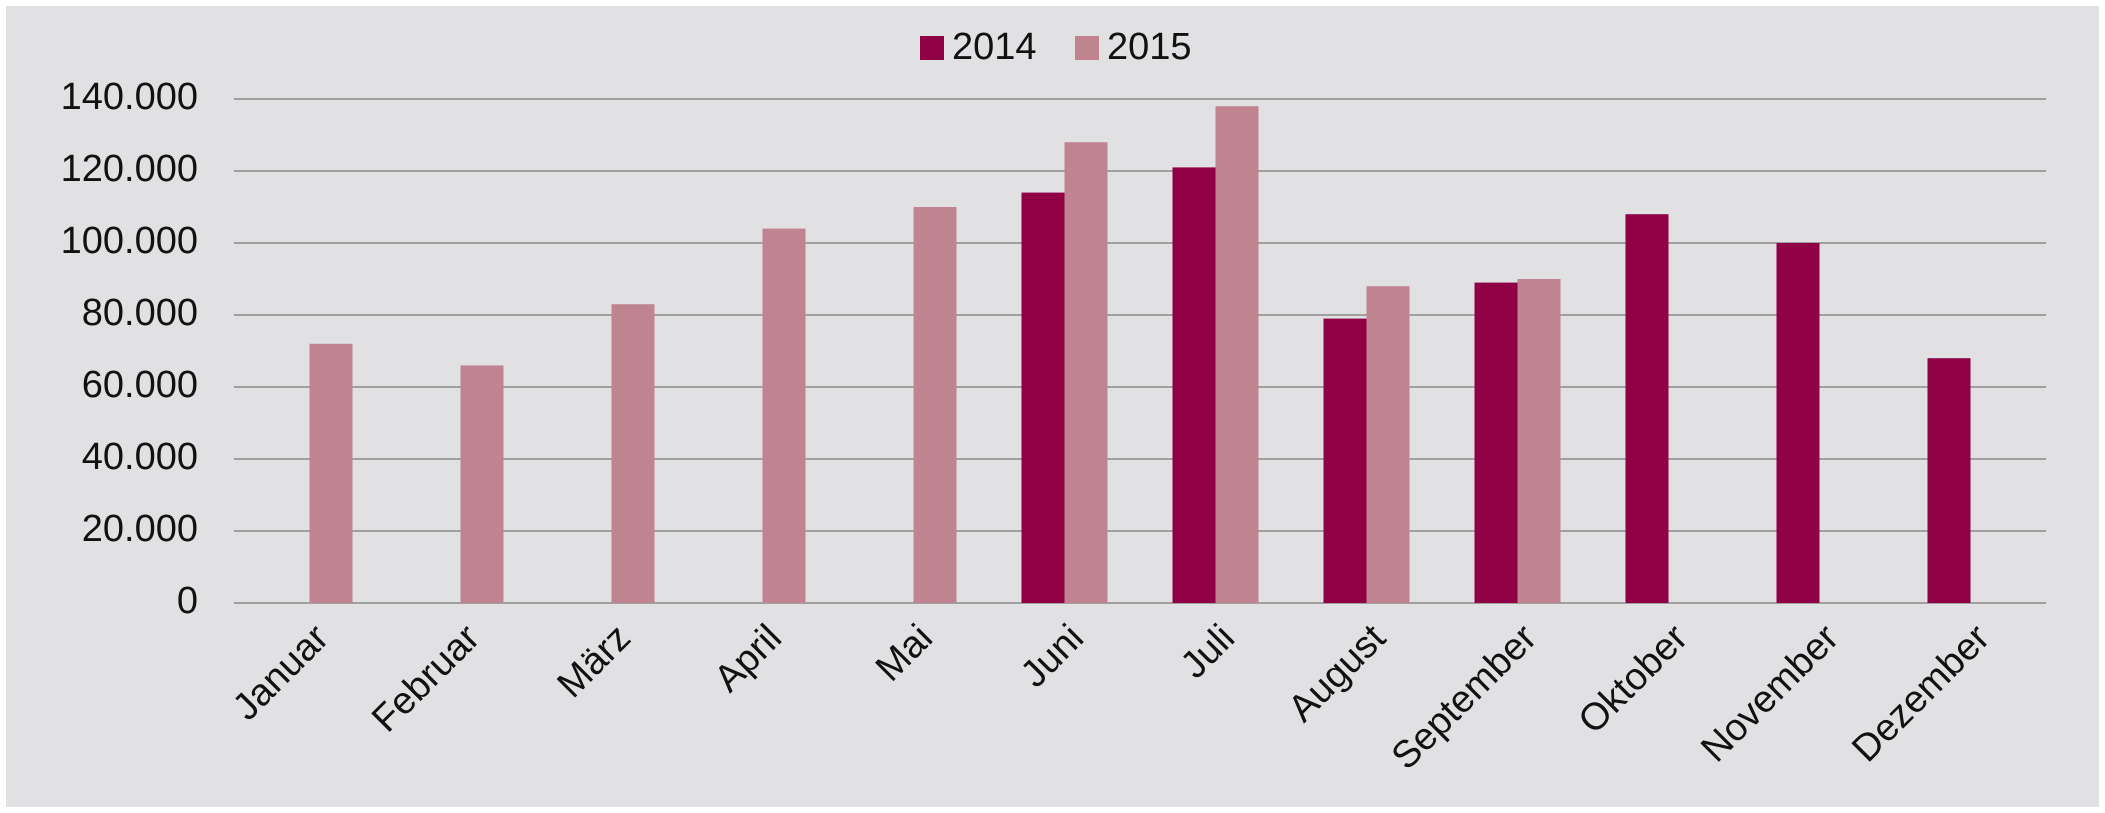 The image size is (2105, 813). What do you see at coordinates (129, 97) in the screenshot?
I see `y-tick-label: 140.000` at bounding box center [129, 97].